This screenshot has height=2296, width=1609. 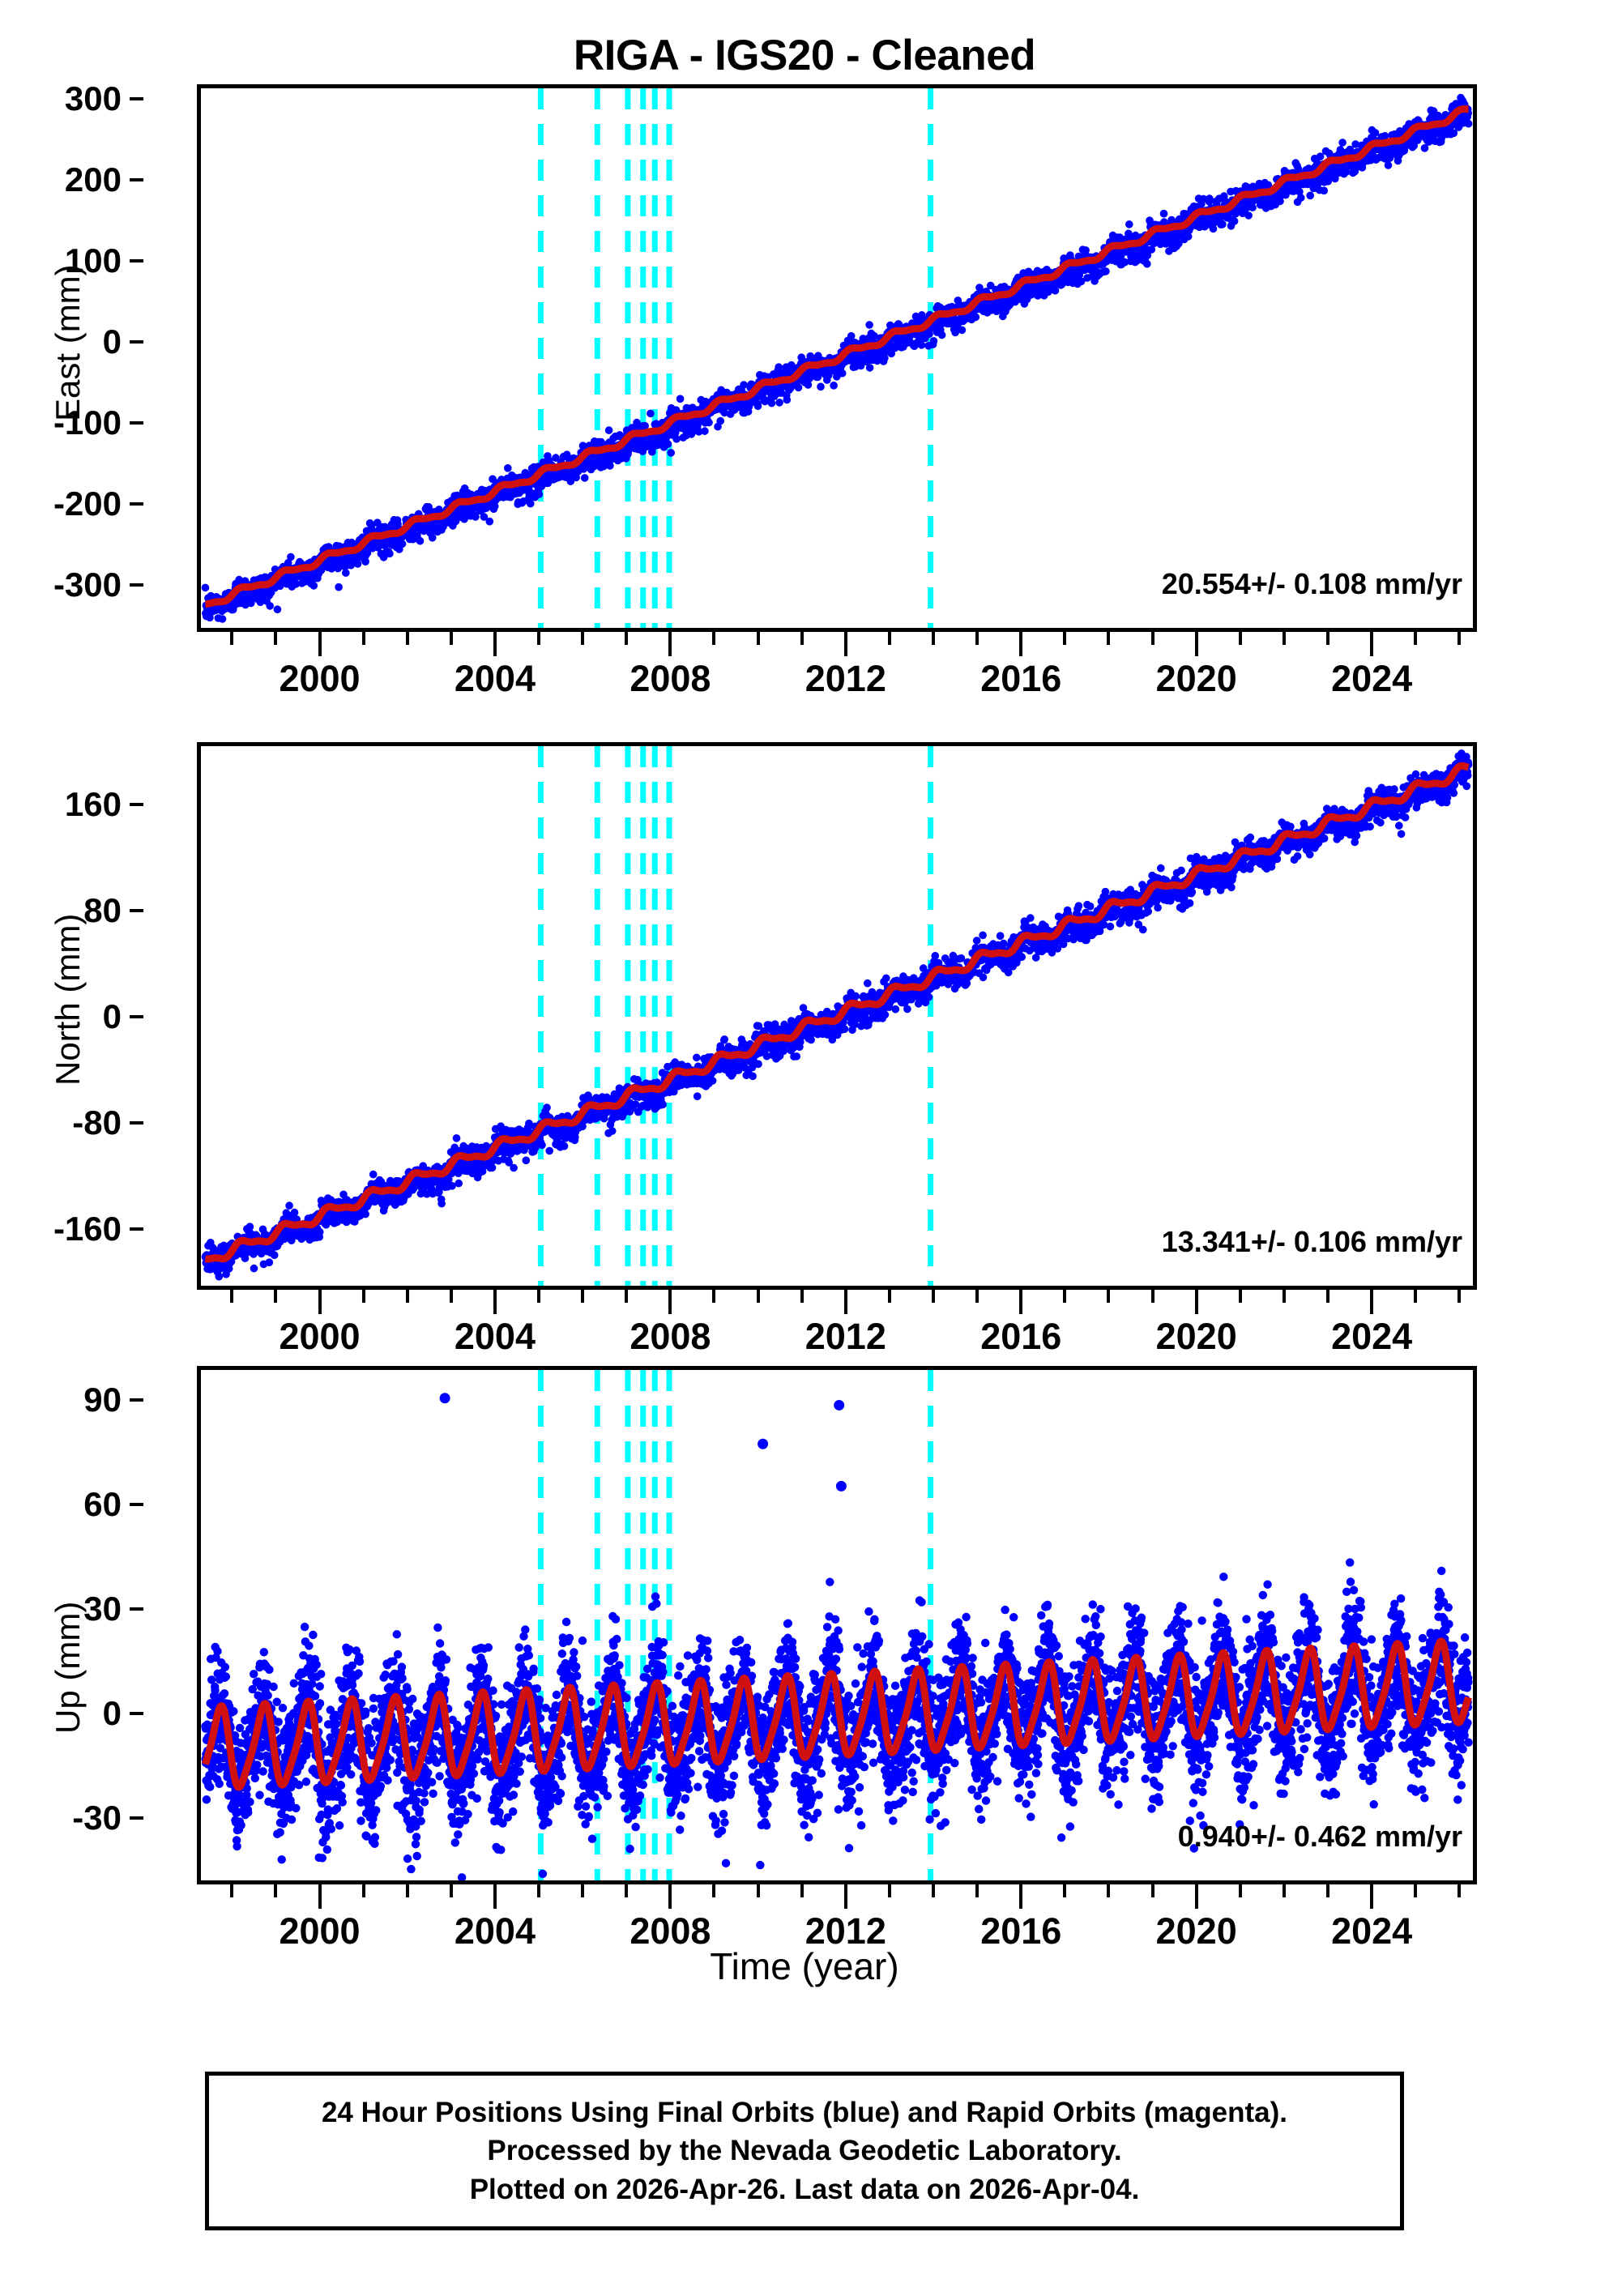 What do you see at coordinates (102, 910) in the screenshot?
I see `ytick-north-80: 80` at bounding box center [102, 910].